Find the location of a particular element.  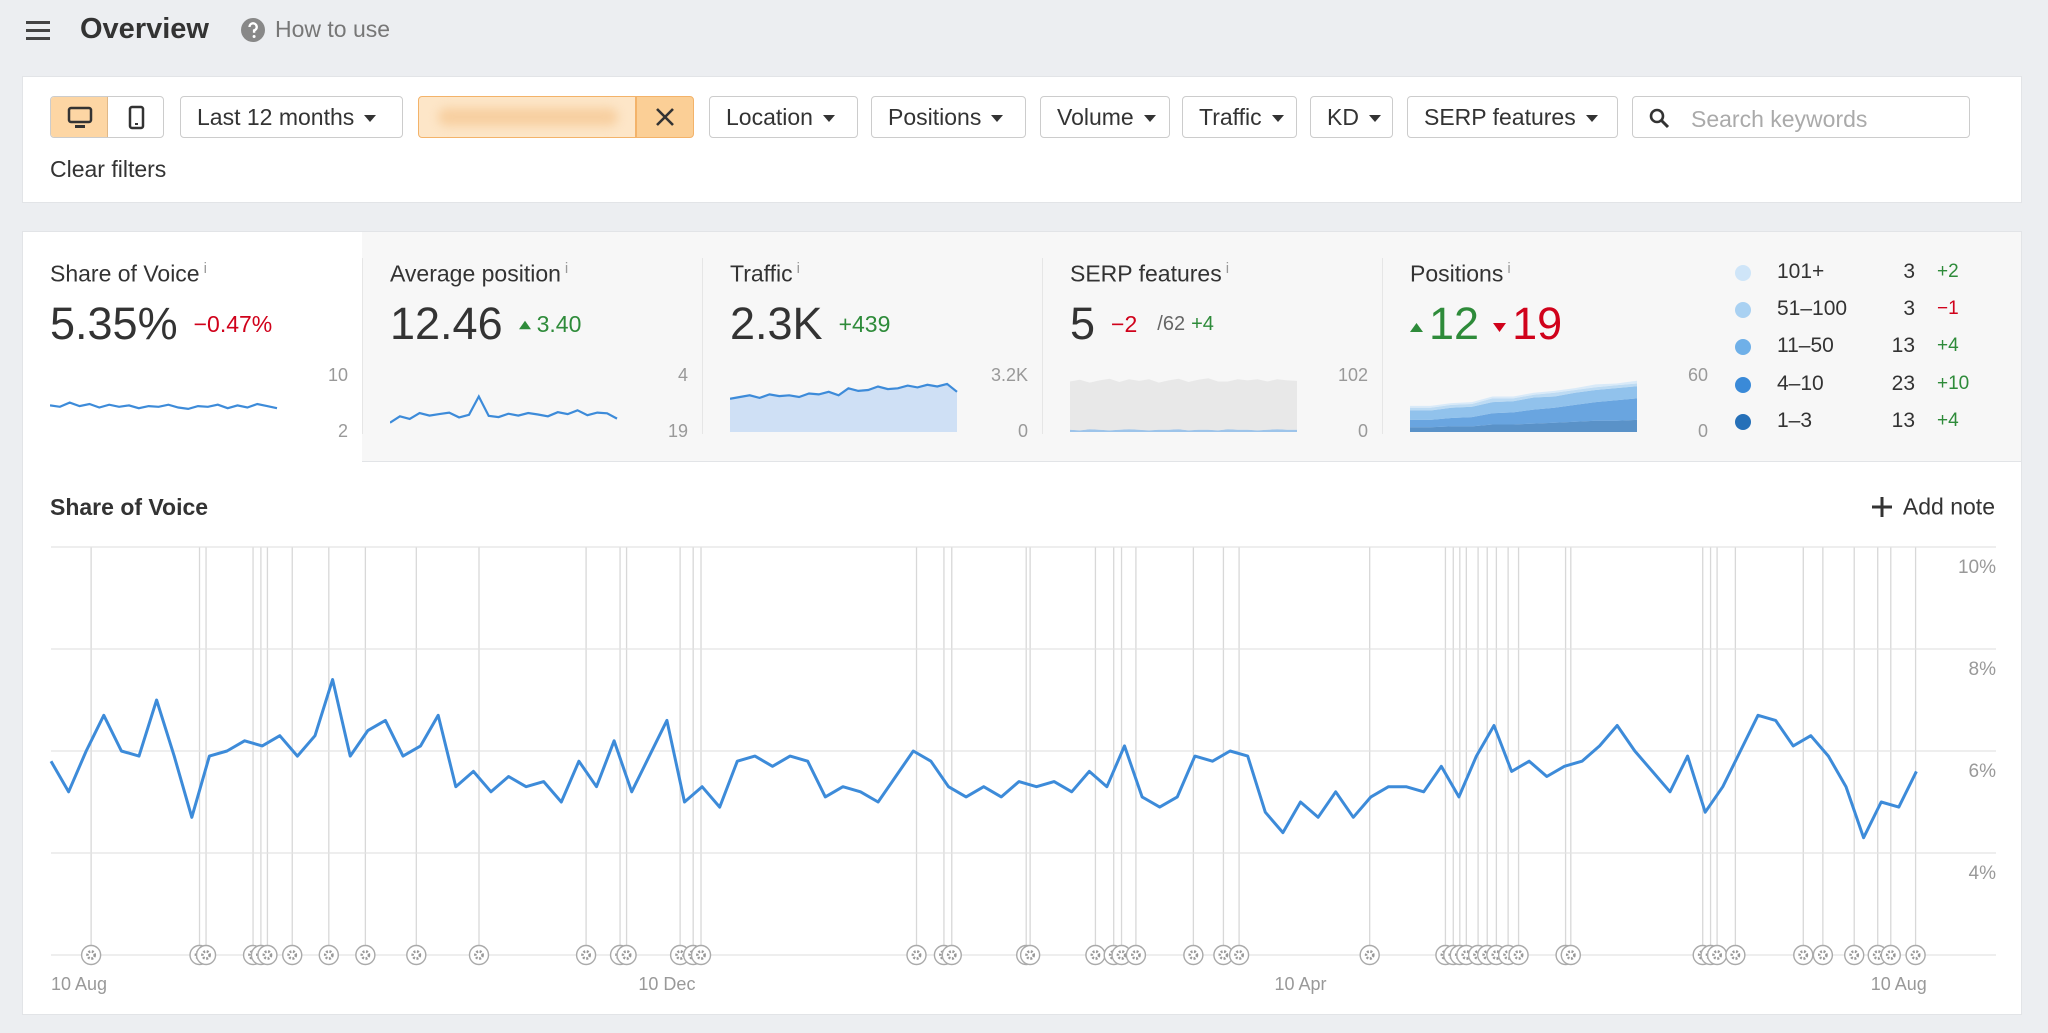

sparkline-tick-label: 102 is located at coordinates (1353, 375).